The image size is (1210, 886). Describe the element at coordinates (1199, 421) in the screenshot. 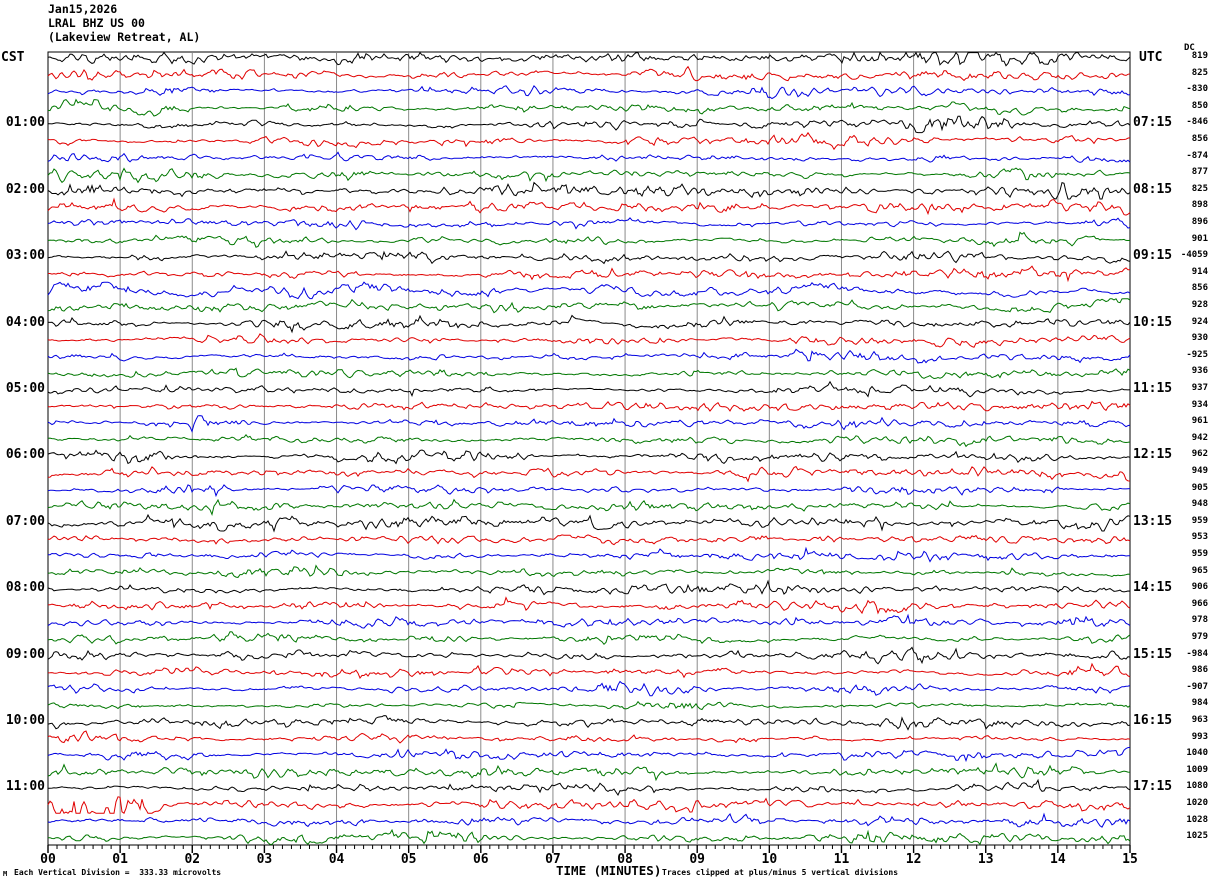

I see `dc-offset-value: 961` at that location.